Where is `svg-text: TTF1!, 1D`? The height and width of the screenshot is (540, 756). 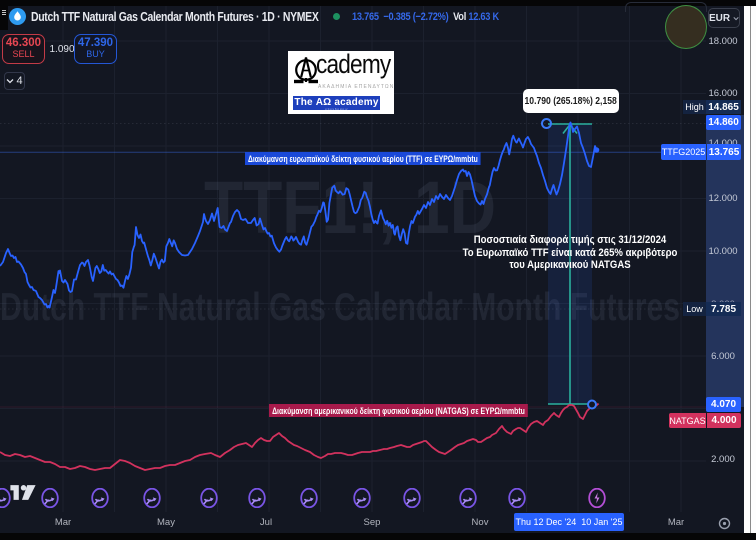
svg-text: TTF1!, 1D is located at coordinates (350, 207).